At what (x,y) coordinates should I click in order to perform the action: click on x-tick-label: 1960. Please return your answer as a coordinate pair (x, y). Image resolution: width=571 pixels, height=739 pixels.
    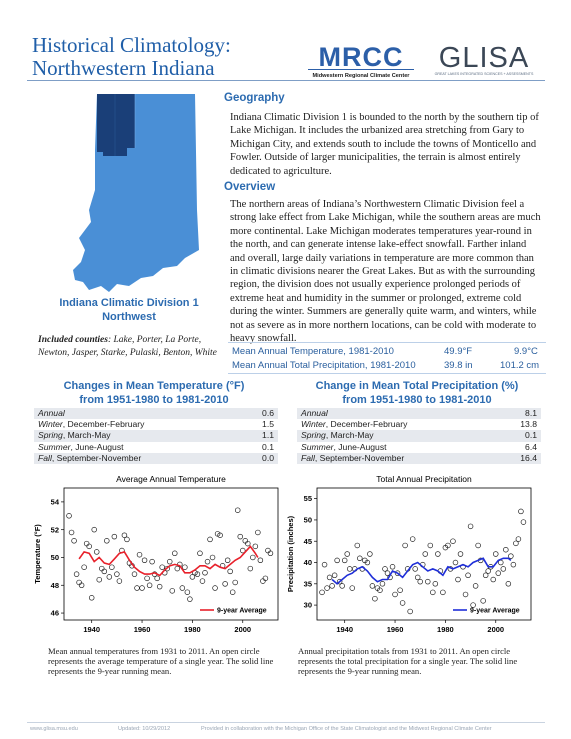
    Looking at the image, I should click on (395, 629).